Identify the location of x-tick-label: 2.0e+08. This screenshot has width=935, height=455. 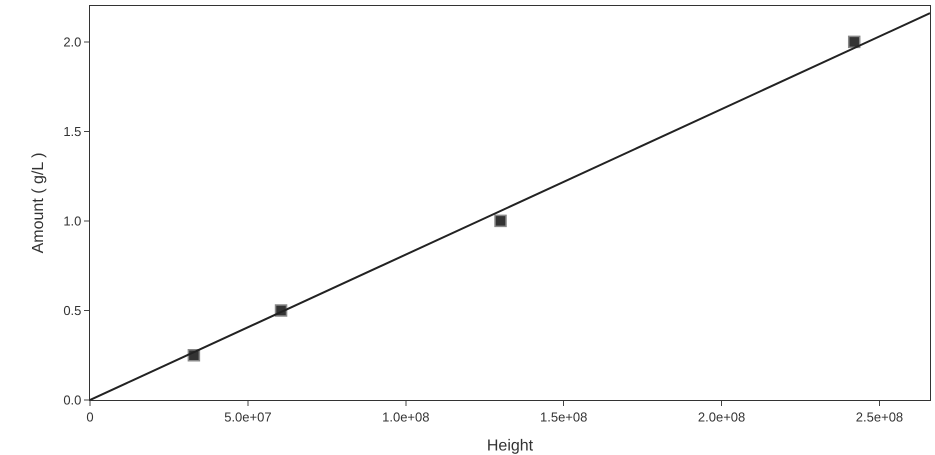
(722, 417).